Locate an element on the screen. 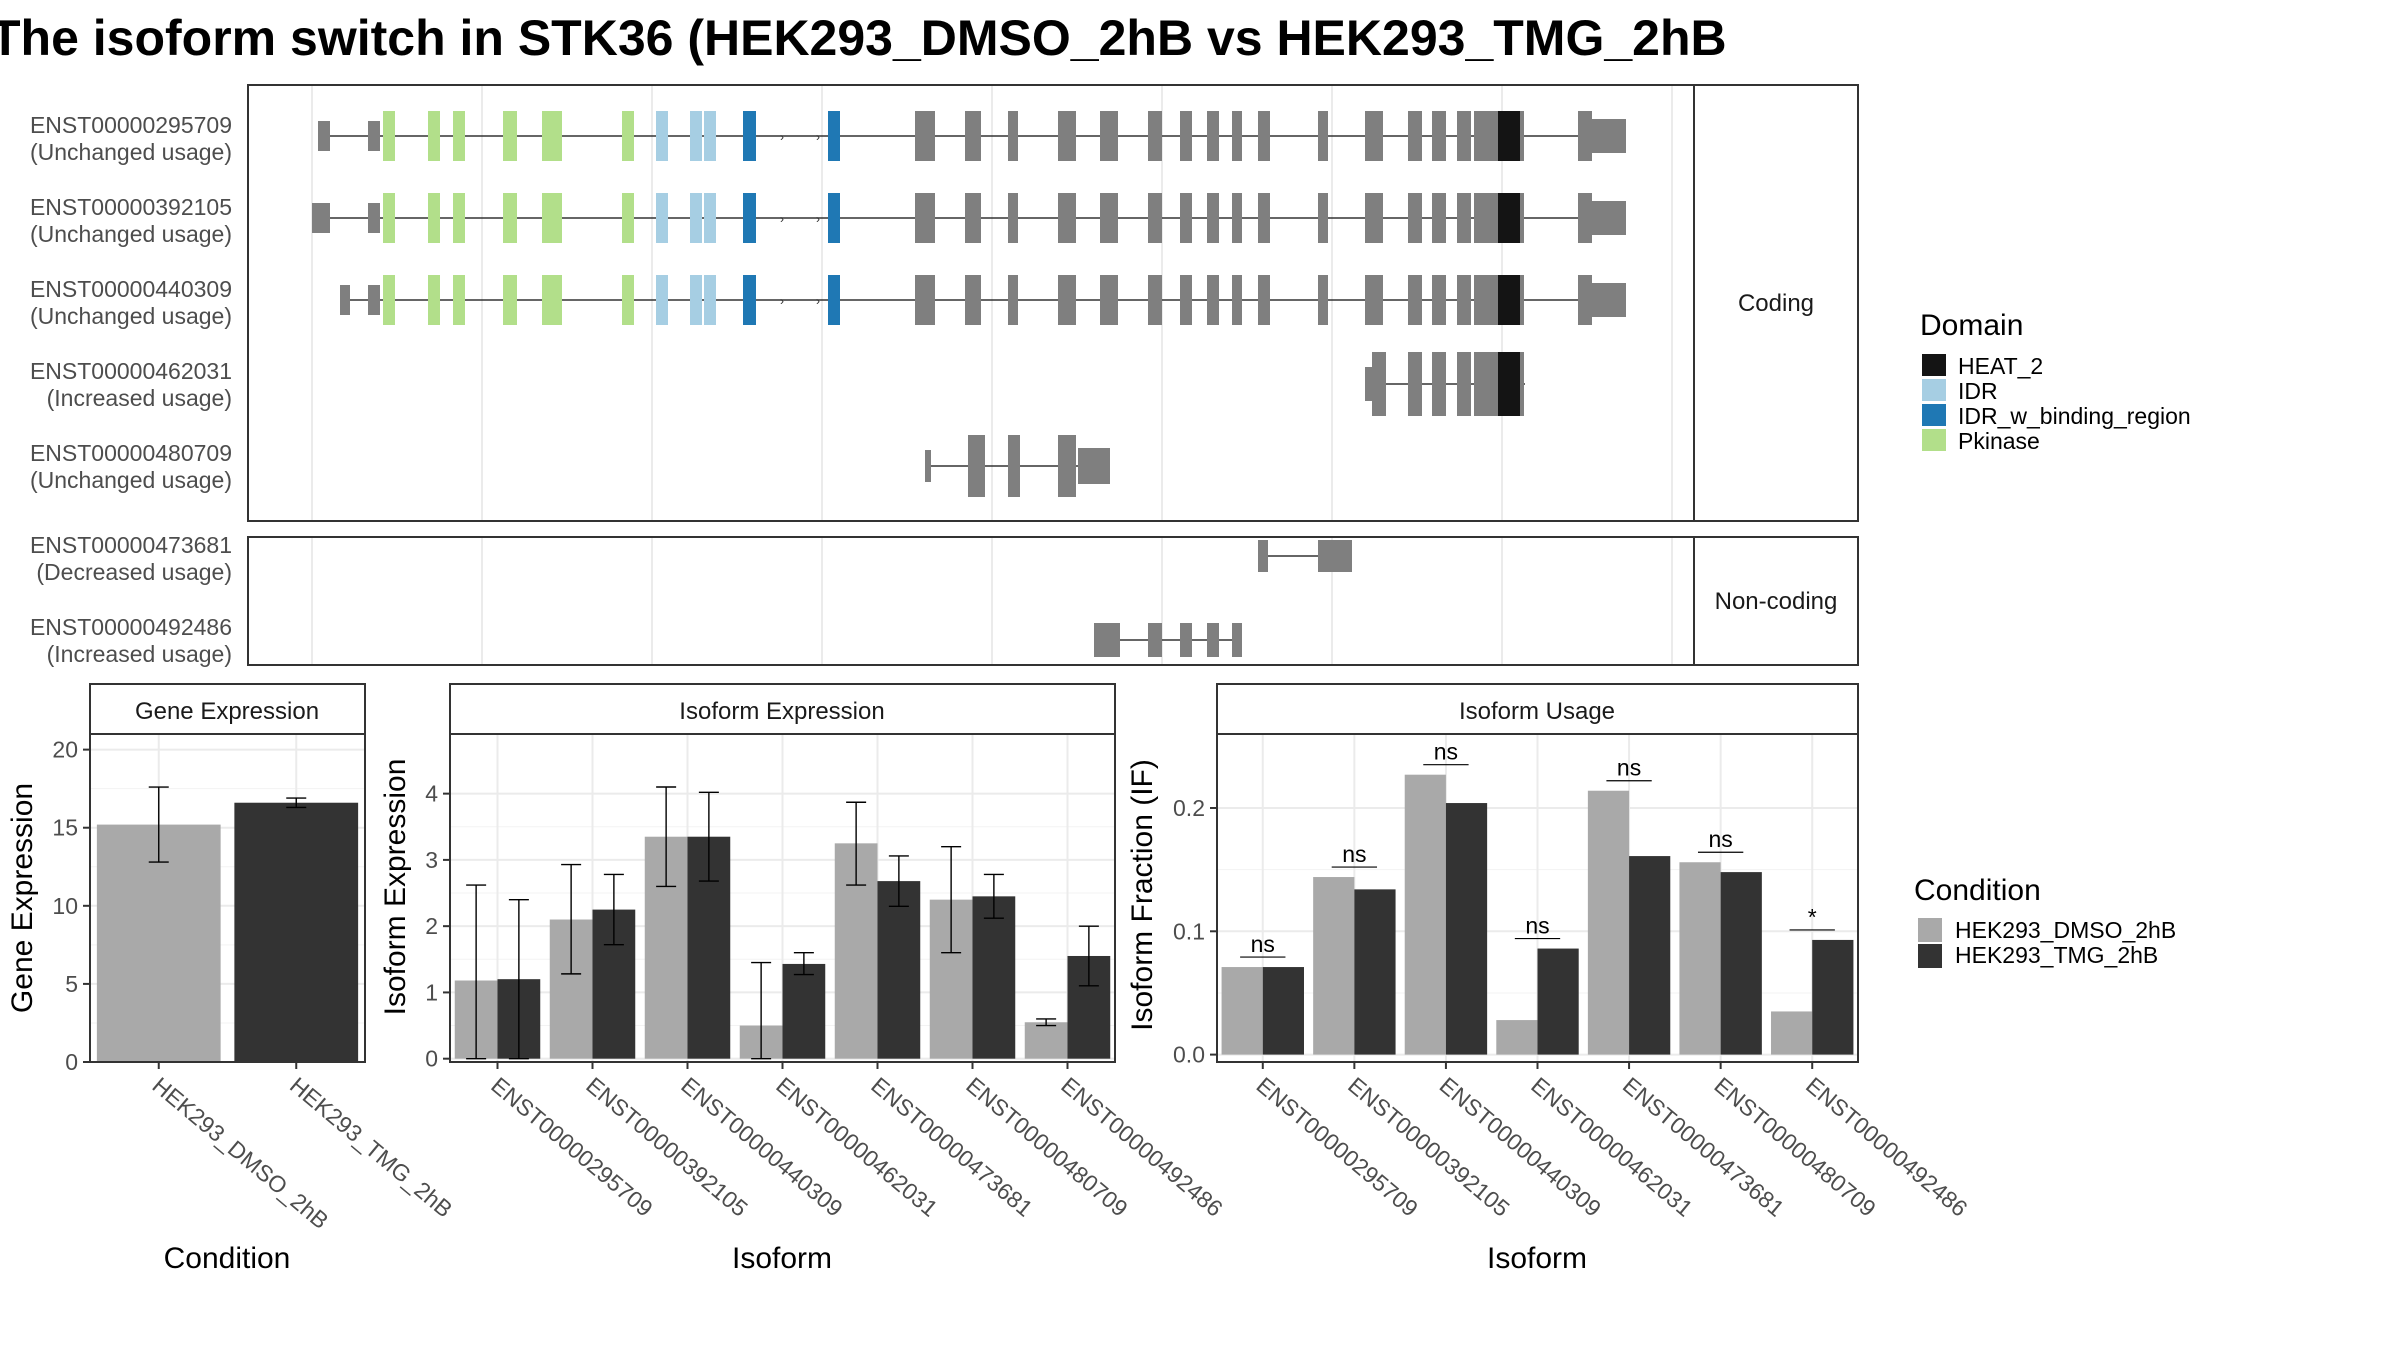  x-tick-label: ENST00000295709 is located at coordinates (572, 1147).